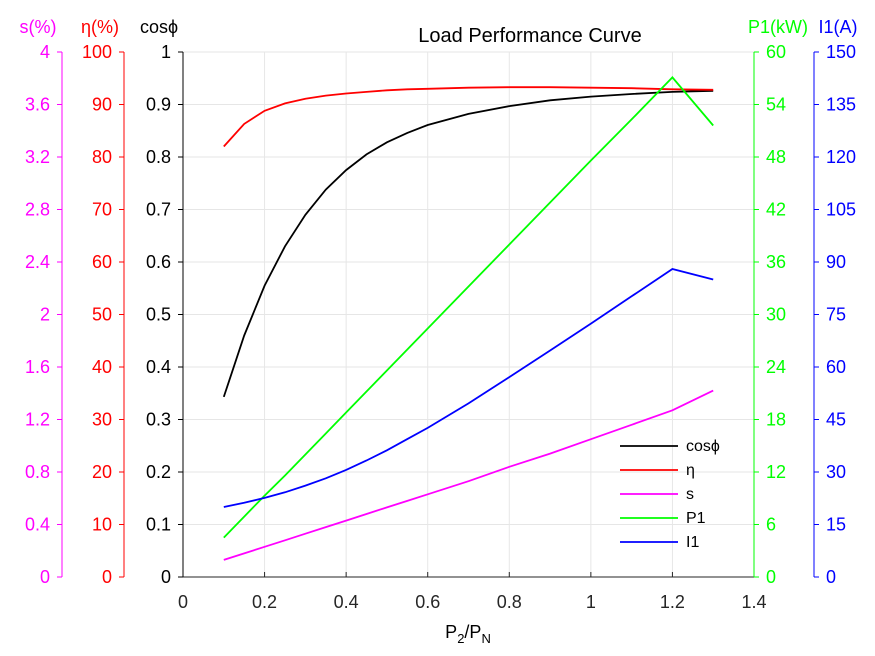  Describe the element at coordinates (778, 27) in the screenshot. I see `y-axis-title-p1: P1(kW)` at that location.